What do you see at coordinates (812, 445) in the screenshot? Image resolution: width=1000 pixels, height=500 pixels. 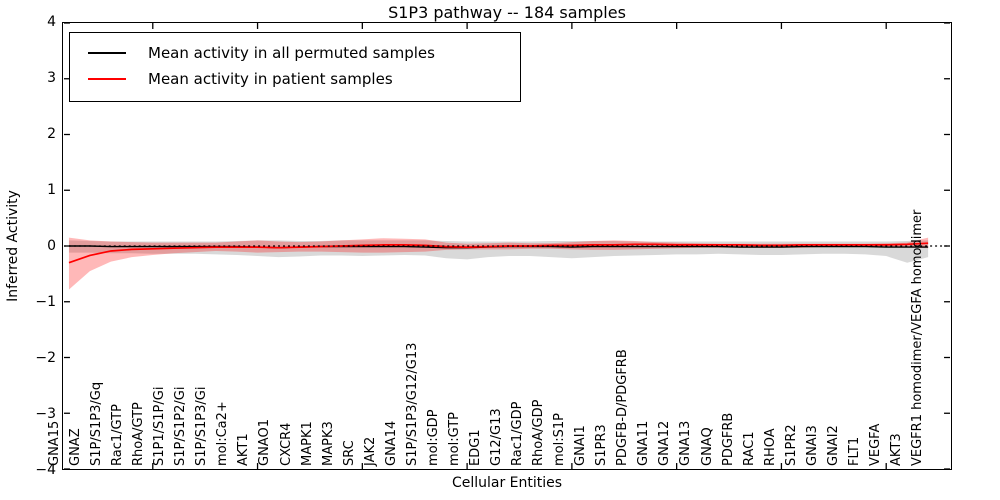 I see `x-category-label: GNAI3` at bounding box center [812, 445].